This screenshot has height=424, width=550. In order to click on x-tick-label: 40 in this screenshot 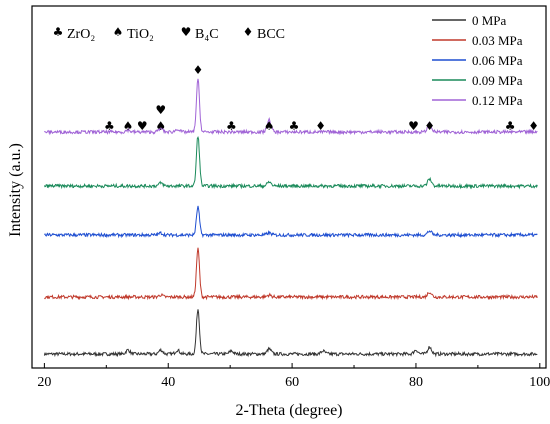, I will do `click(168, 382)`.